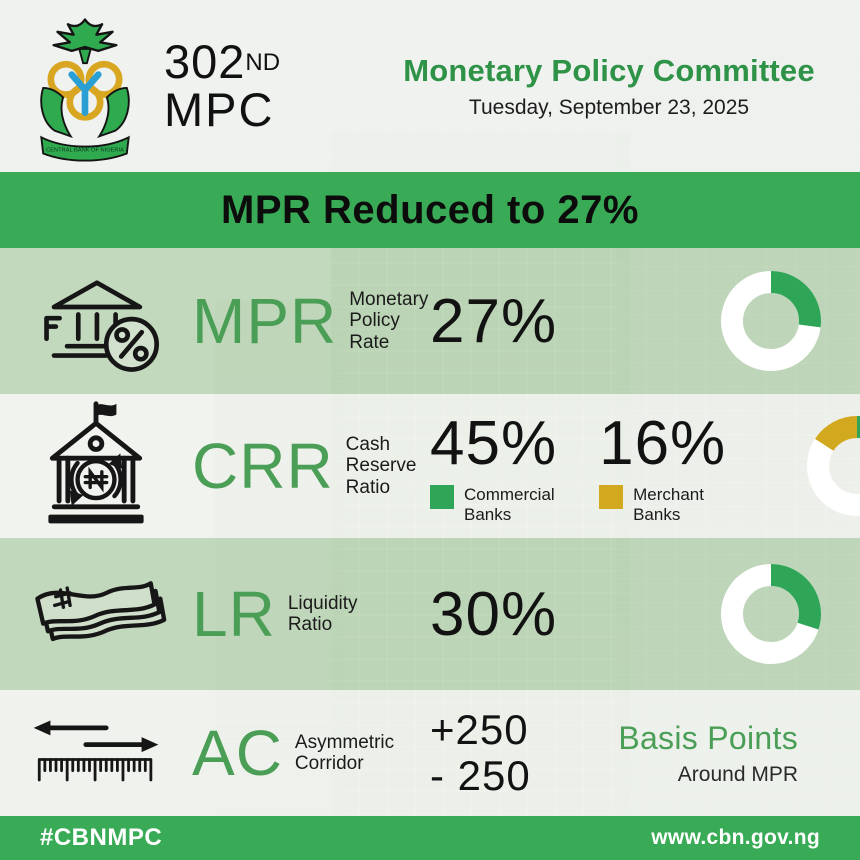 The width and height of the screenshot is (860, 860). I want to click on blue-y-icon, so click(85, 93).